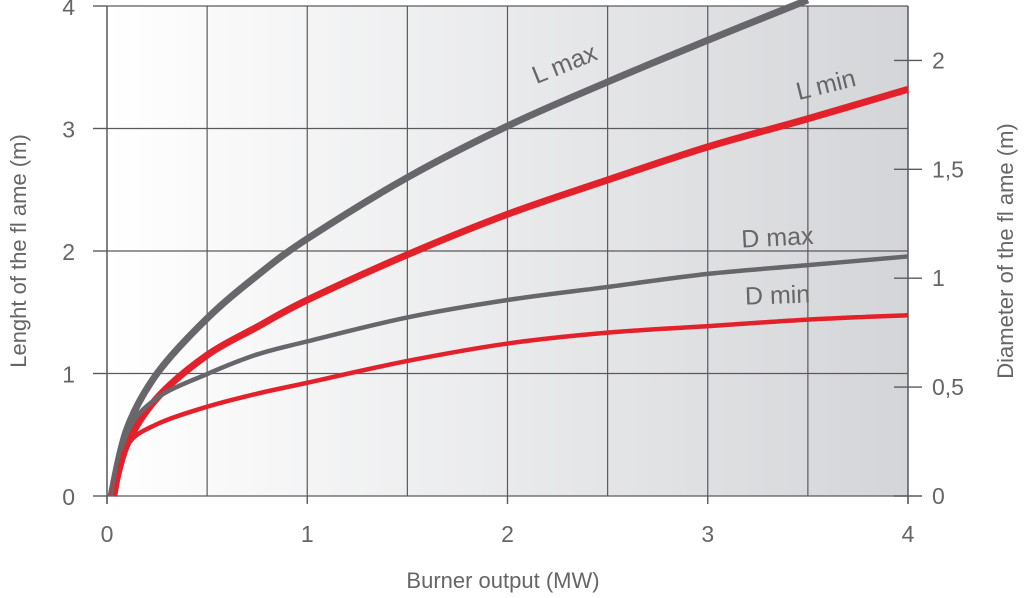 Image resolution: width=1024 pixels, height=598 pixels. I want to click on x-tick-label: 3, so click(707, 534).